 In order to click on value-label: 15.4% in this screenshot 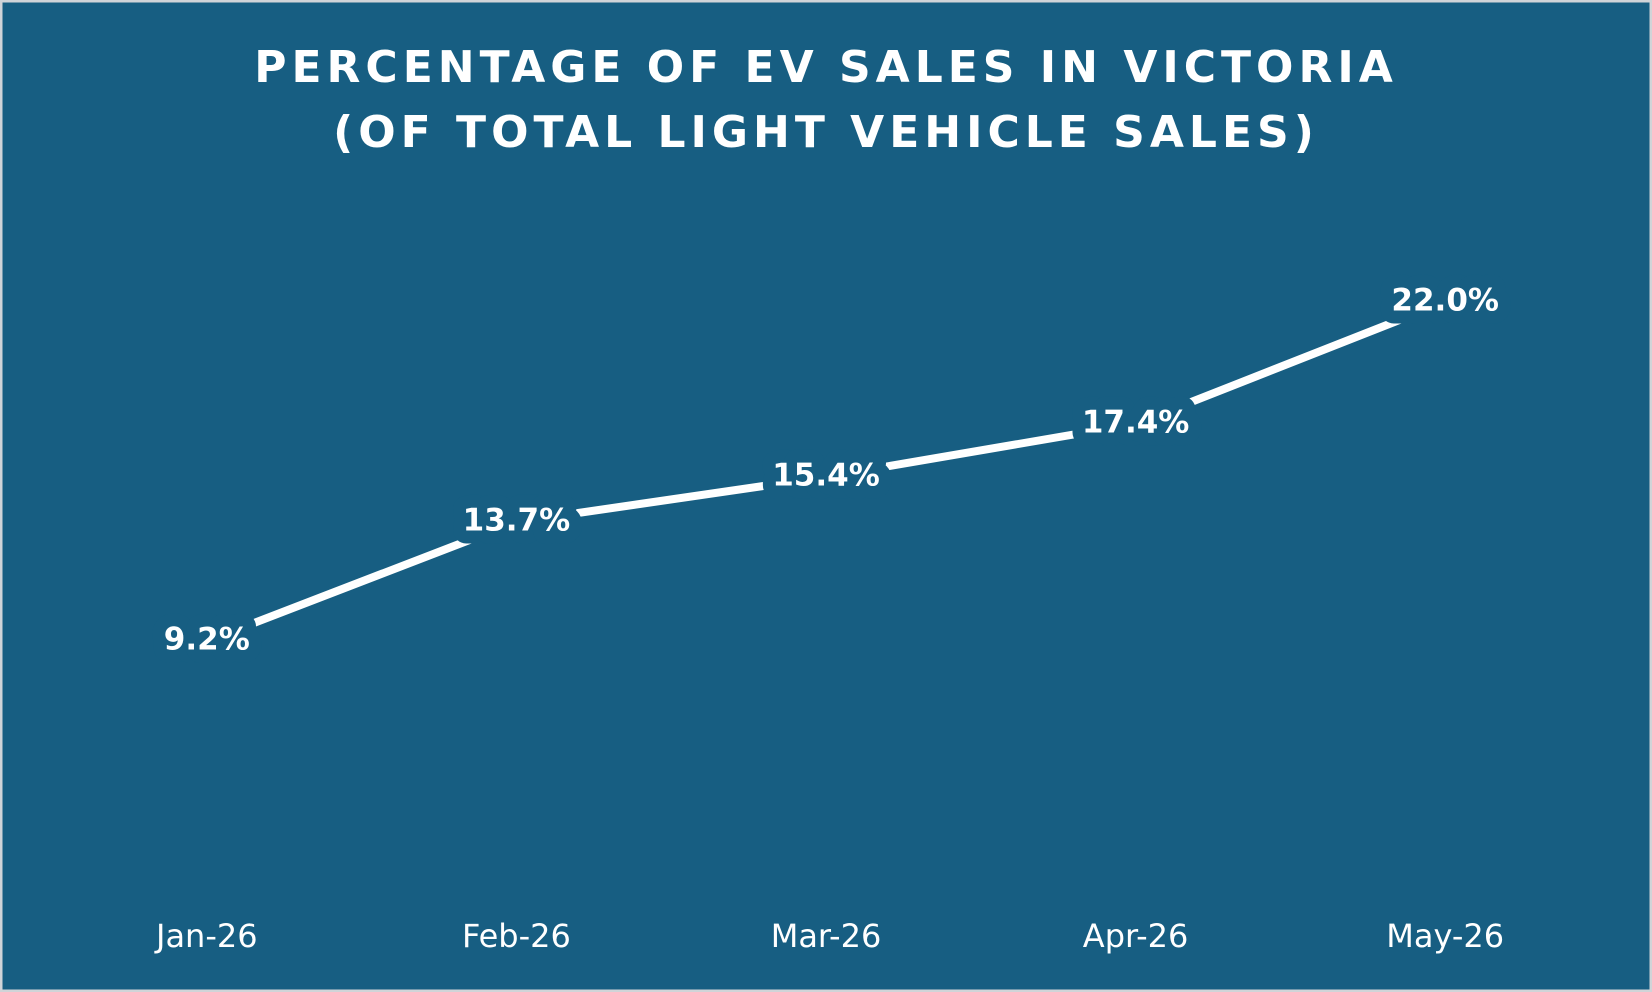, I will do `click(826, 475)`.